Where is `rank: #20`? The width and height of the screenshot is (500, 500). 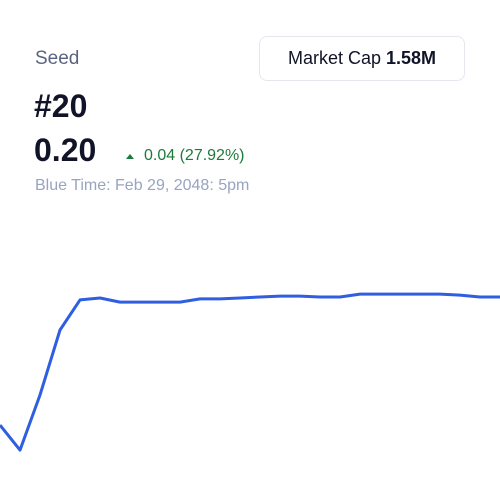 rank: #20 is located at coordinates (61, 106).